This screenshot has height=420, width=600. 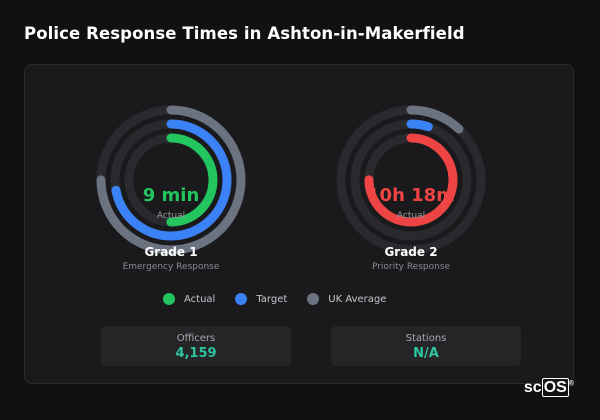 I want to click on grade-1-title: Grade 1, so click(x=171, y=252).